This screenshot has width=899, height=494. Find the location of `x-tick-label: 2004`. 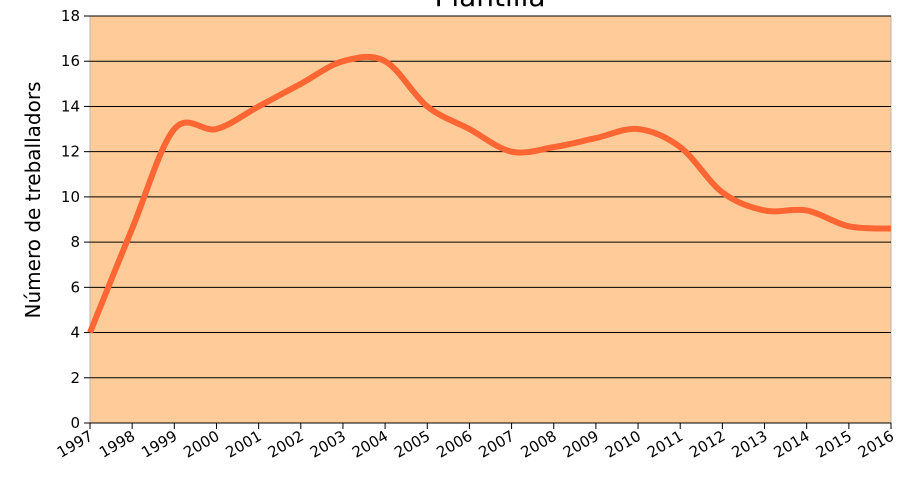

x-tick-label: 2004 is located at coordinates (370, 444).